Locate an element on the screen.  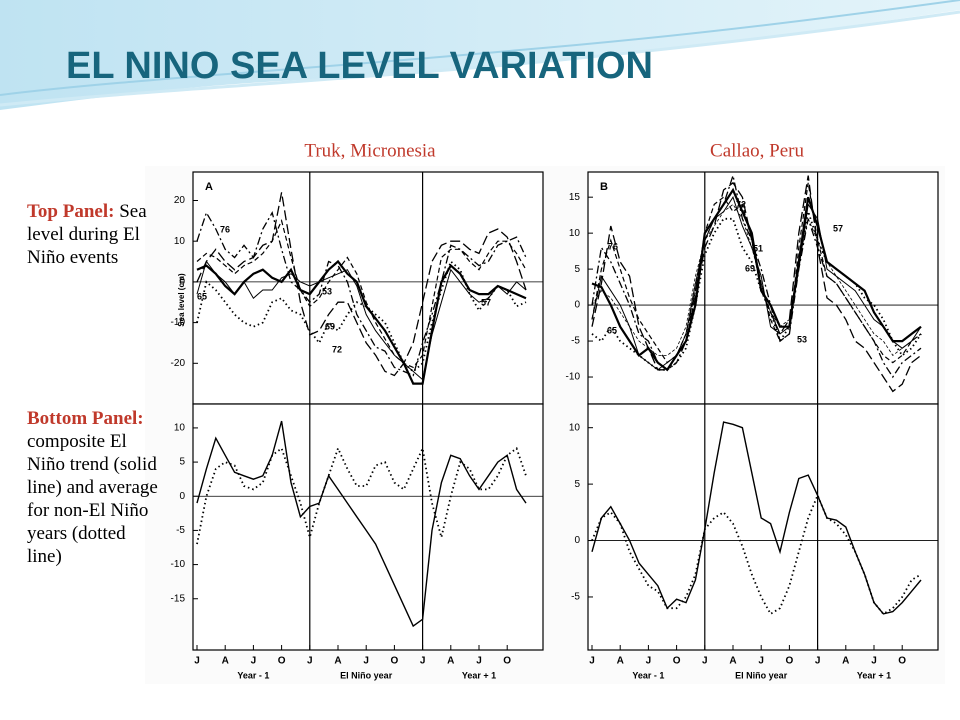
column-label: Truk, Micronesia is located at coordinates (370, 150).